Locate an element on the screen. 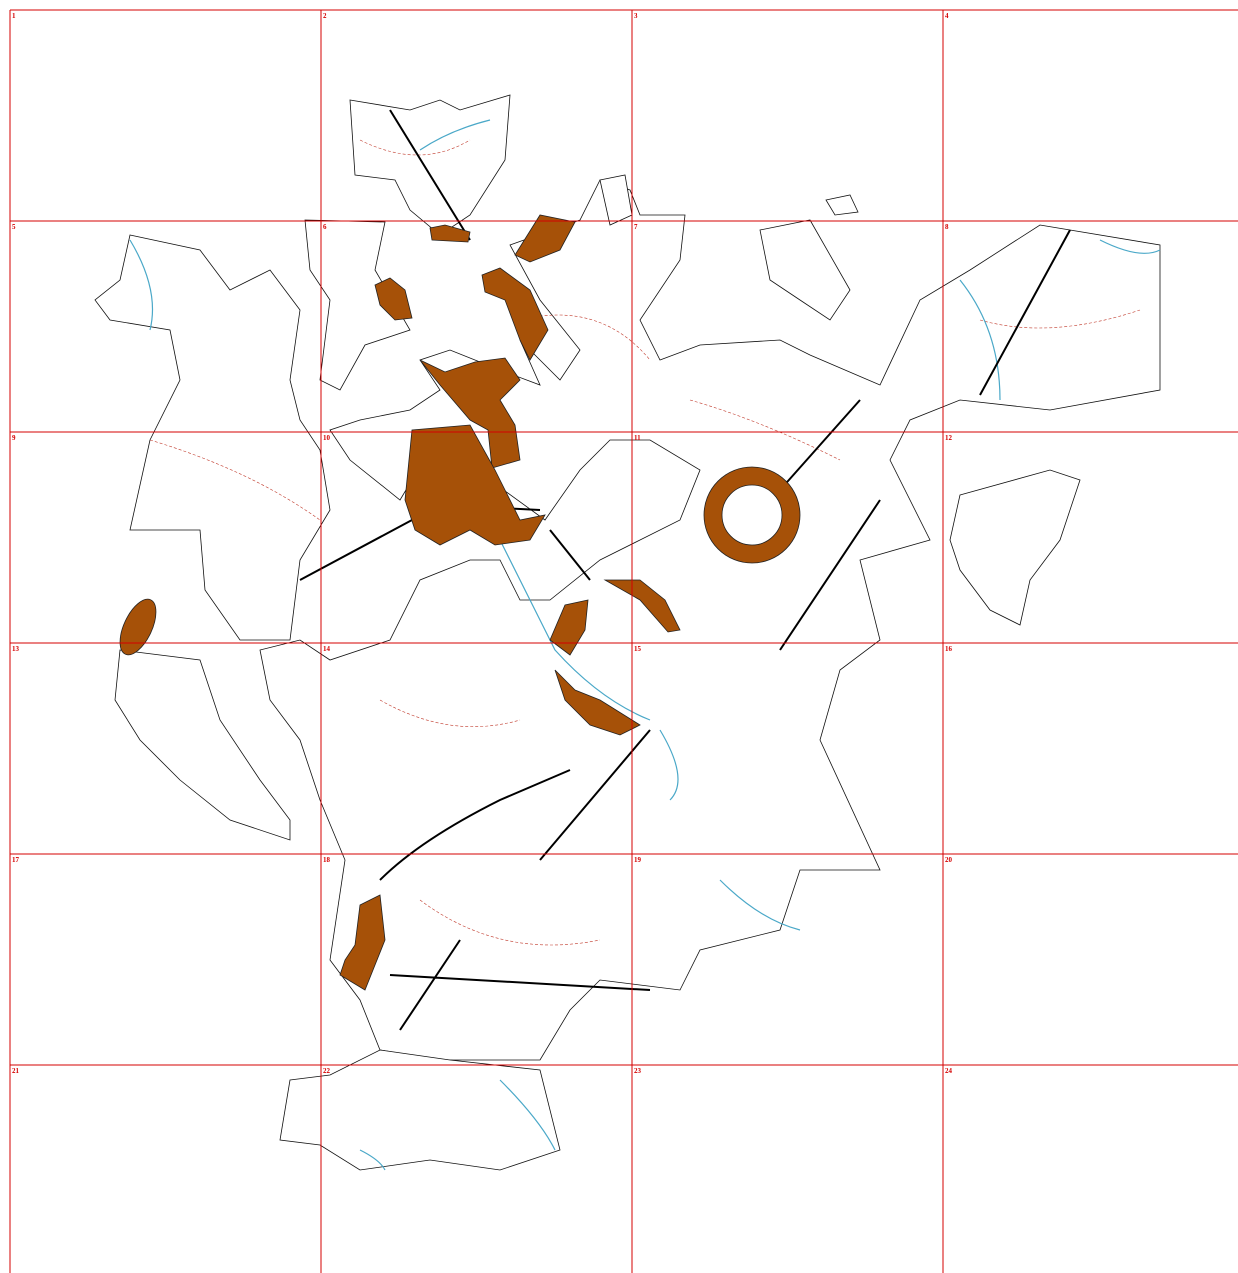 The image size is (1238, 1273). cell-label: 16 is located at coordinates (949, 649).